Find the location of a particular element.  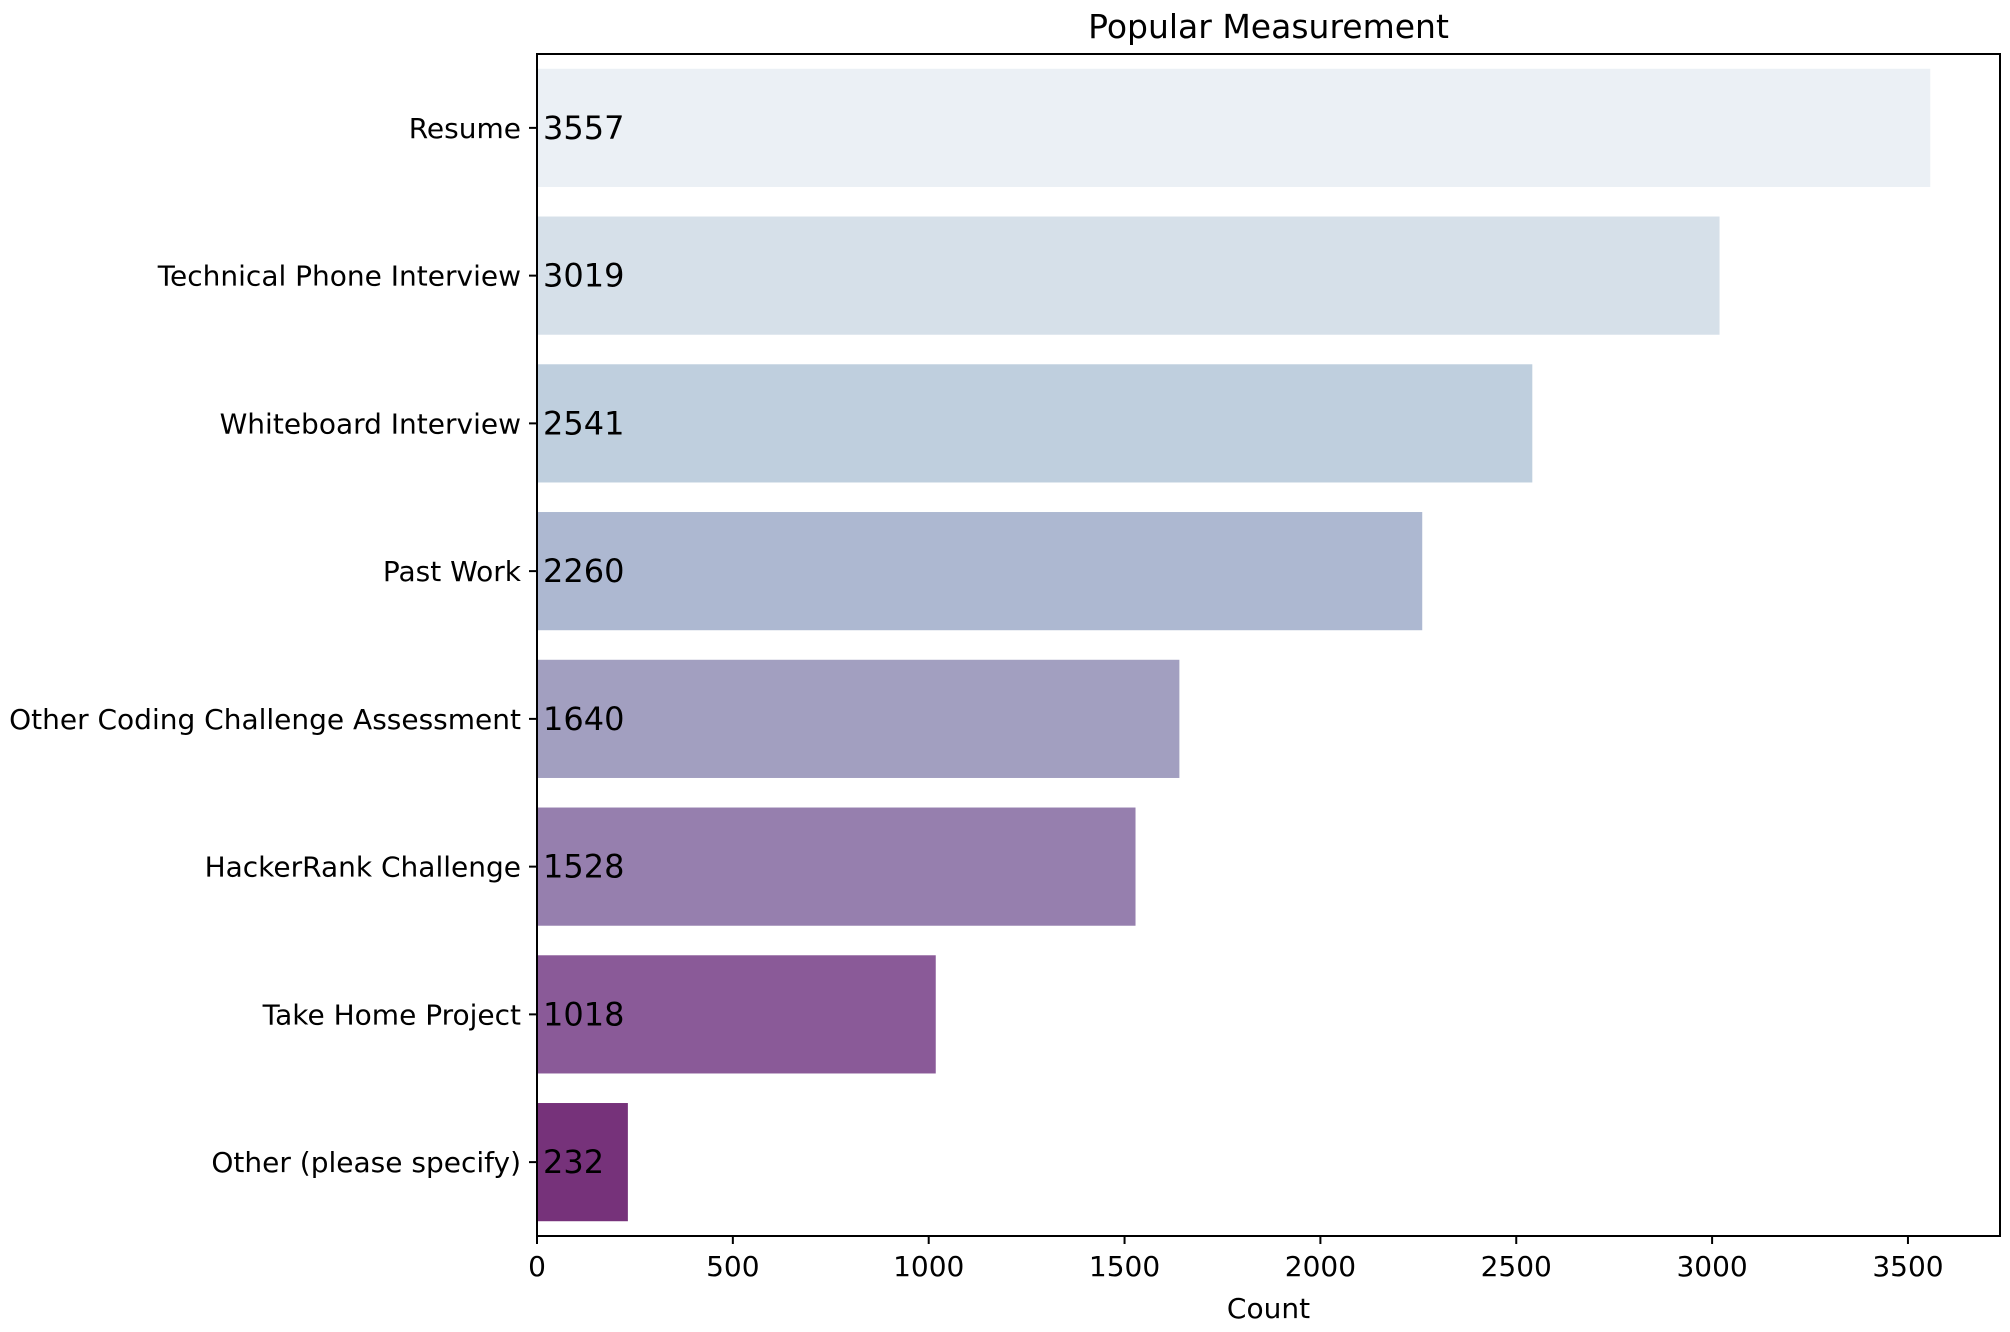

x-tick-label-1: 500 is located at coordinates (732, 1266).